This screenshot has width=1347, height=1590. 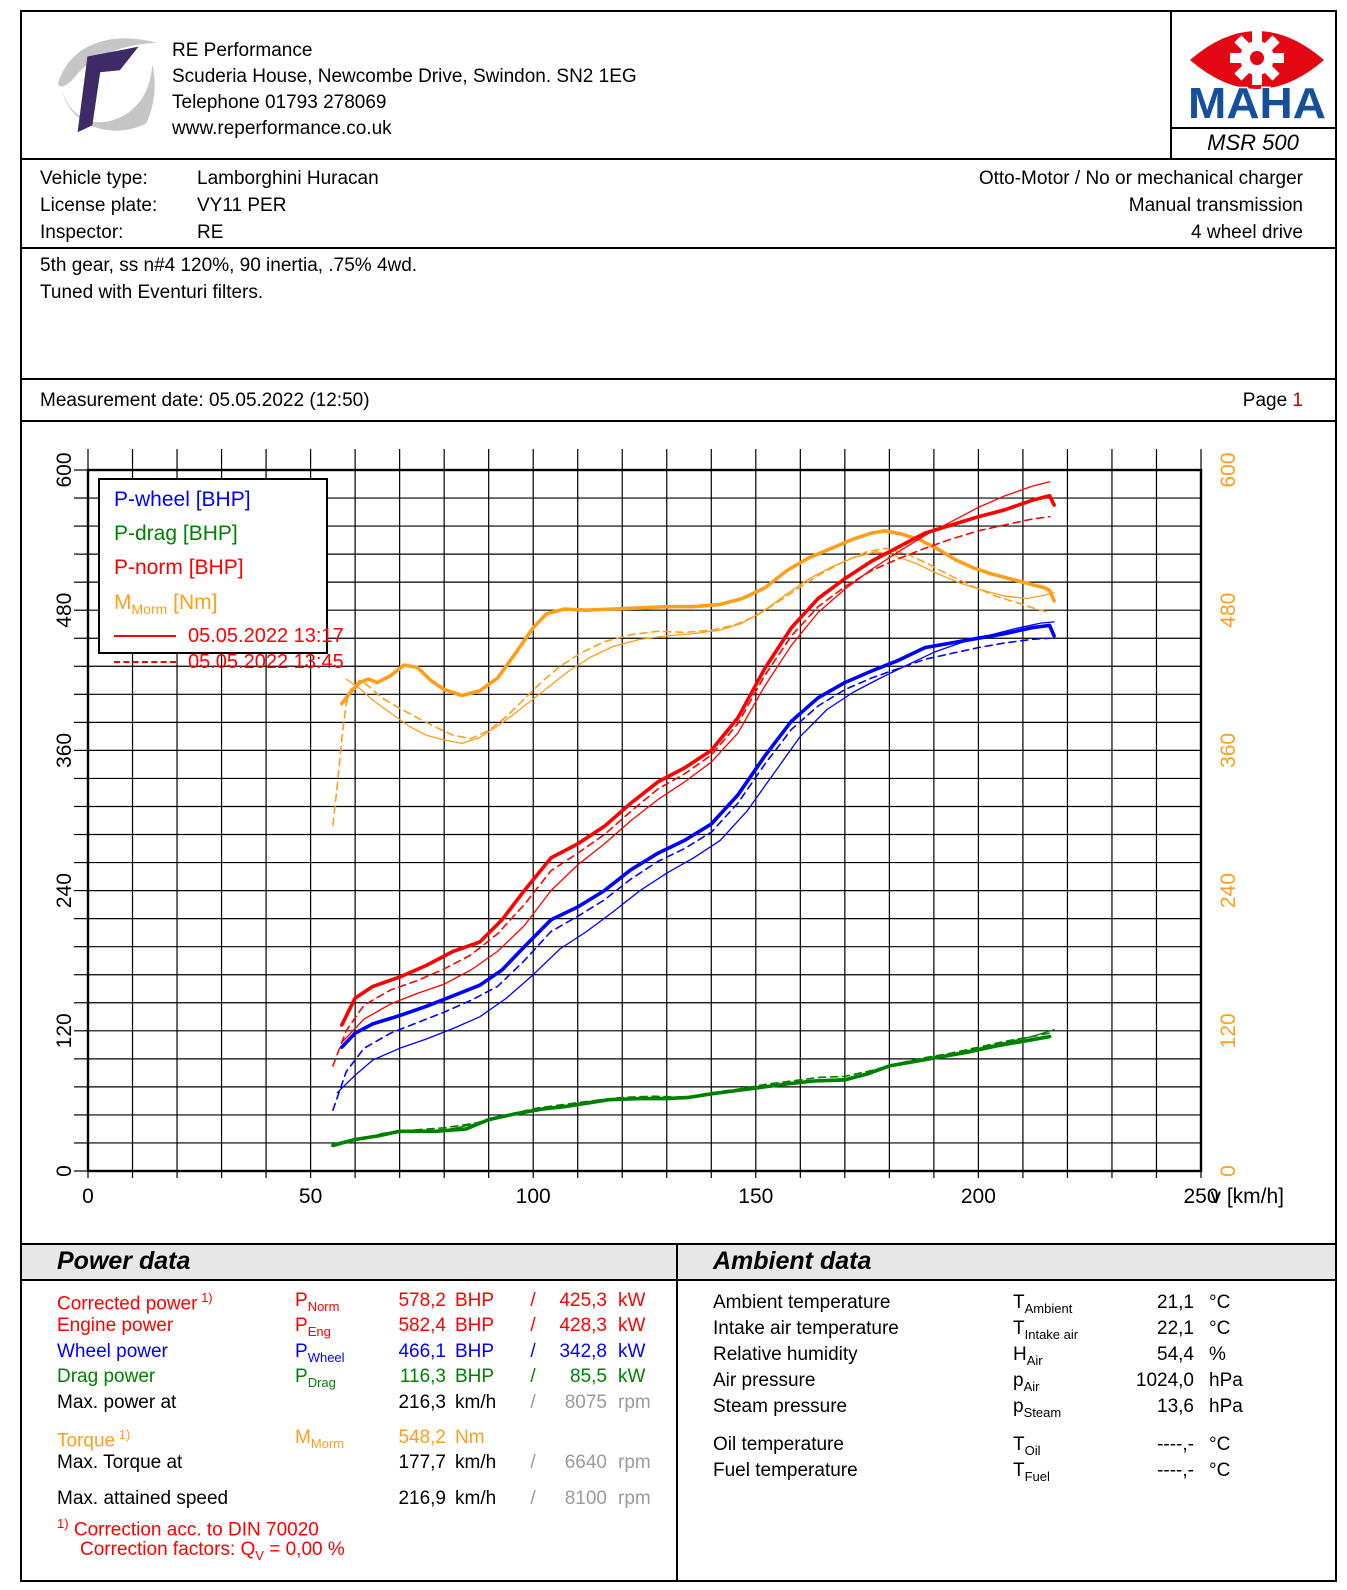 I want to click on company-name: RE Performance, so click(x=242, y=50).